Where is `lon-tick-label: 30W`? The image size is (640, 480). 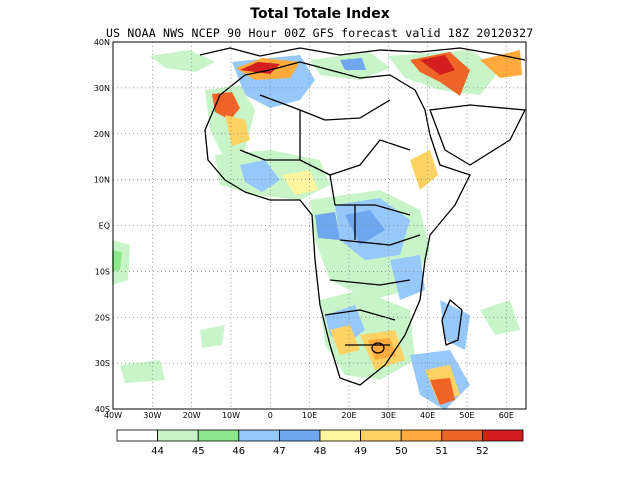 lon-tick-label: 30W is located at coordinates (152, 415).